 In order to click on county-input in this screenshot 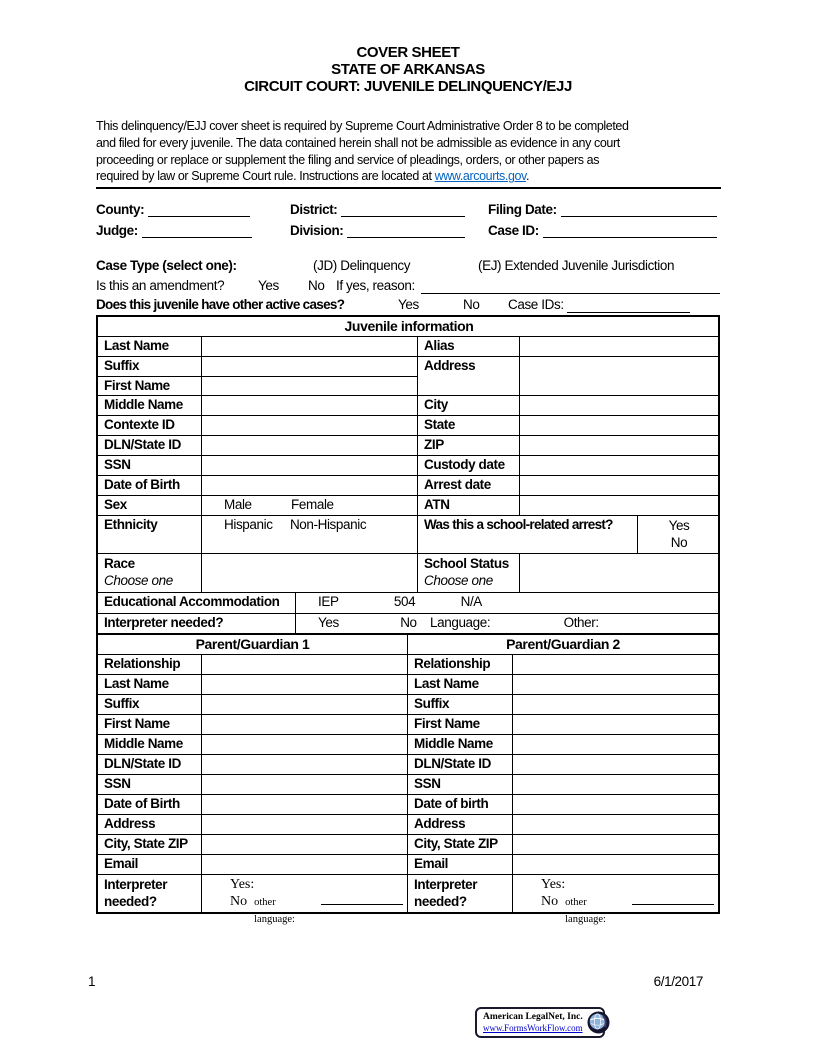, I will do `click(199, 209)`.